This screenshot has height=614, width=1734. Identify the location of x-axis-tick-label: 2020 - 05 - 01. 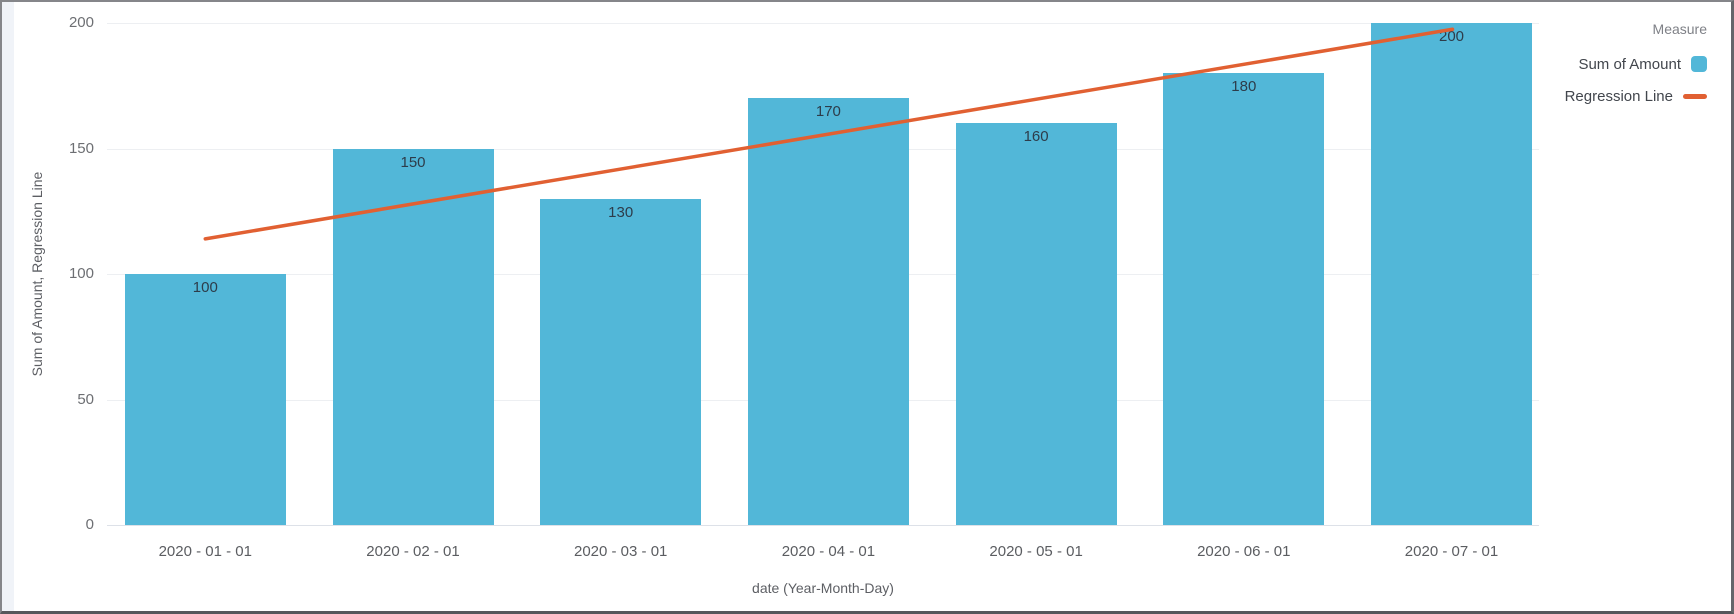
(1036, 551).